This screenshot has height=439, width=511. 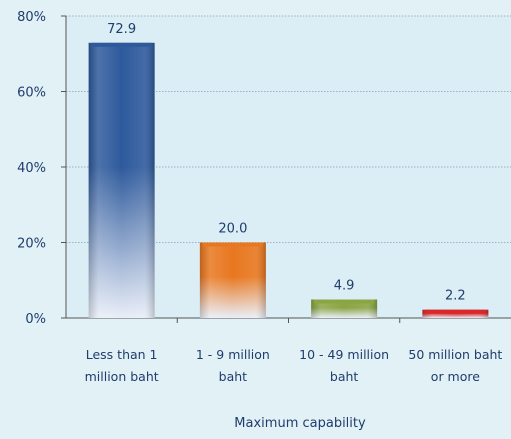 I want to click on value-label: 20.0, so click(x=232, y=229).